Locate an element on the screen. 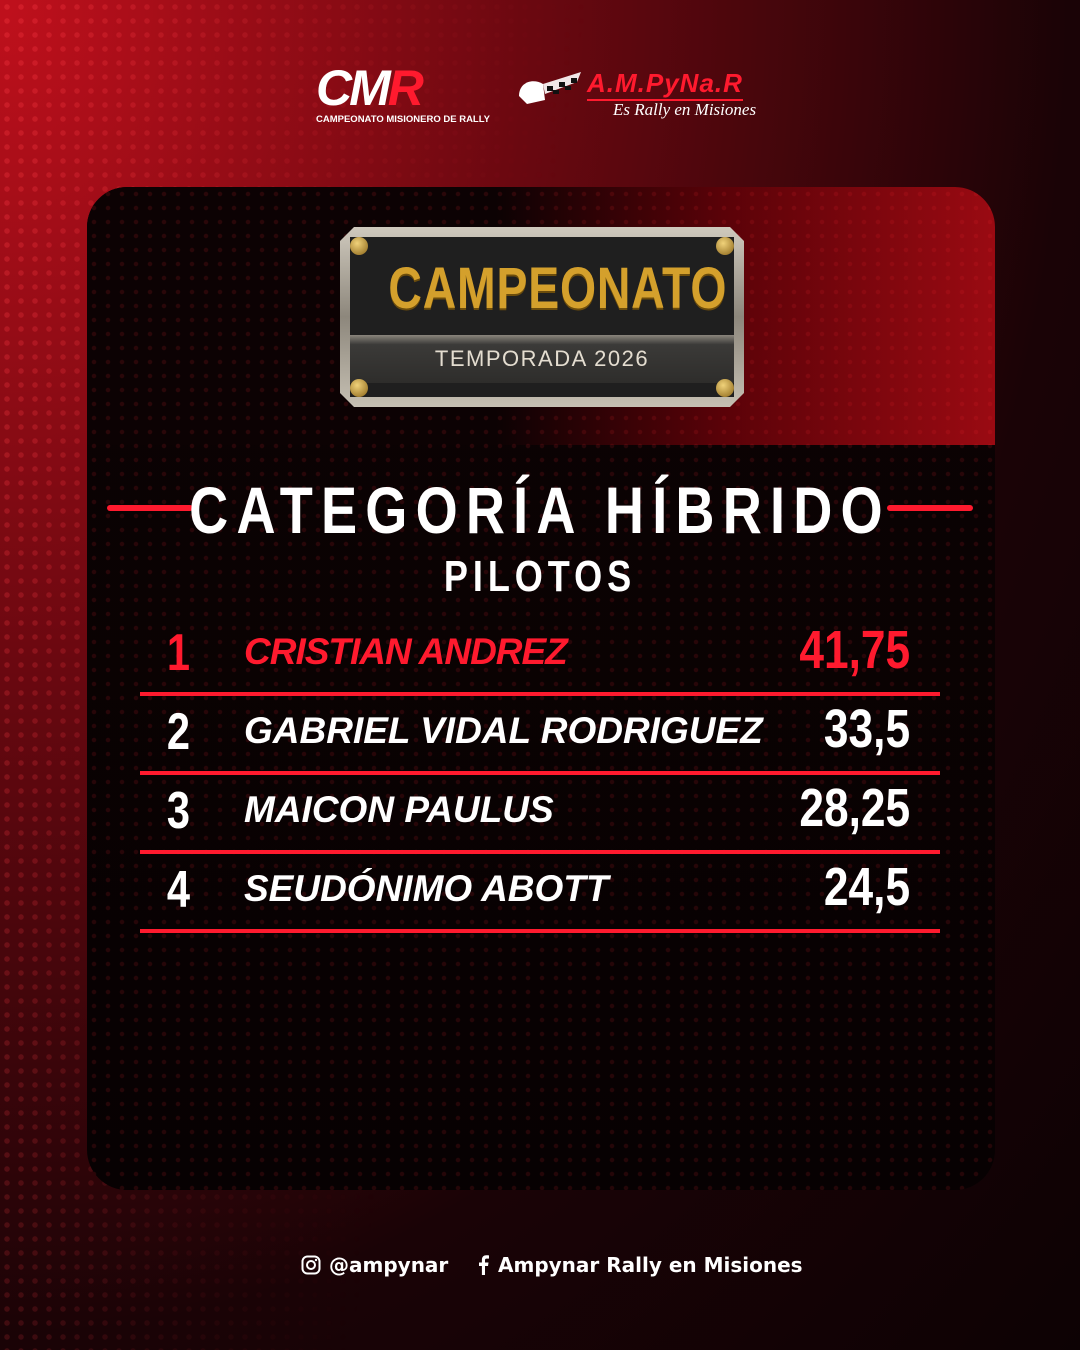 The height and width of the screenshot is (1350, 1080). ampynar-tagline: Es Rally en Misiones is located at coordinates (685, 109).